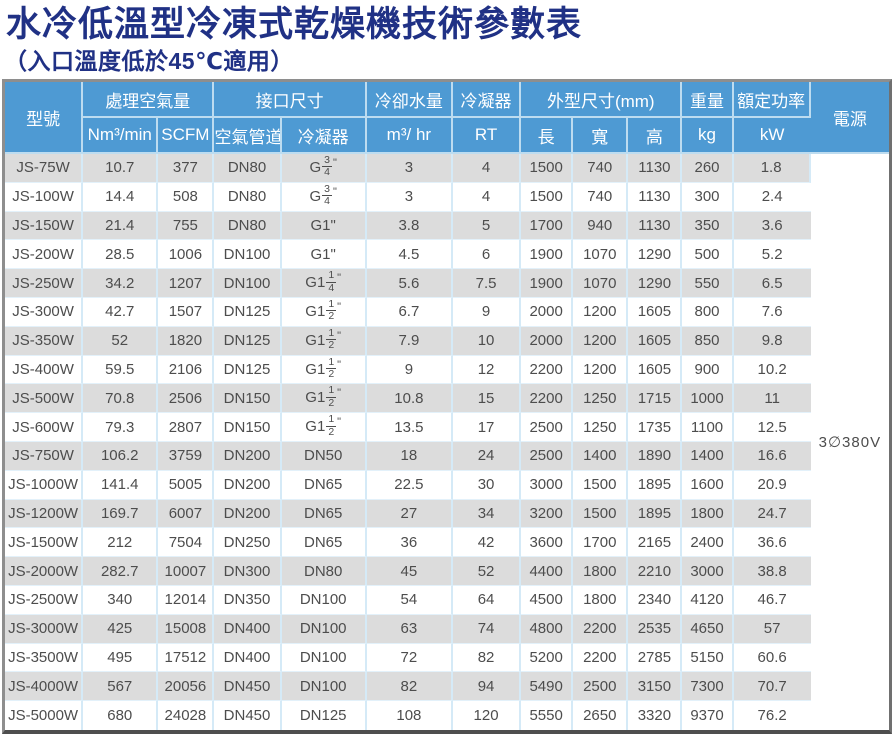 The image size is (894, 742). I want to click on value-cell: 2807, so click(186, 428).